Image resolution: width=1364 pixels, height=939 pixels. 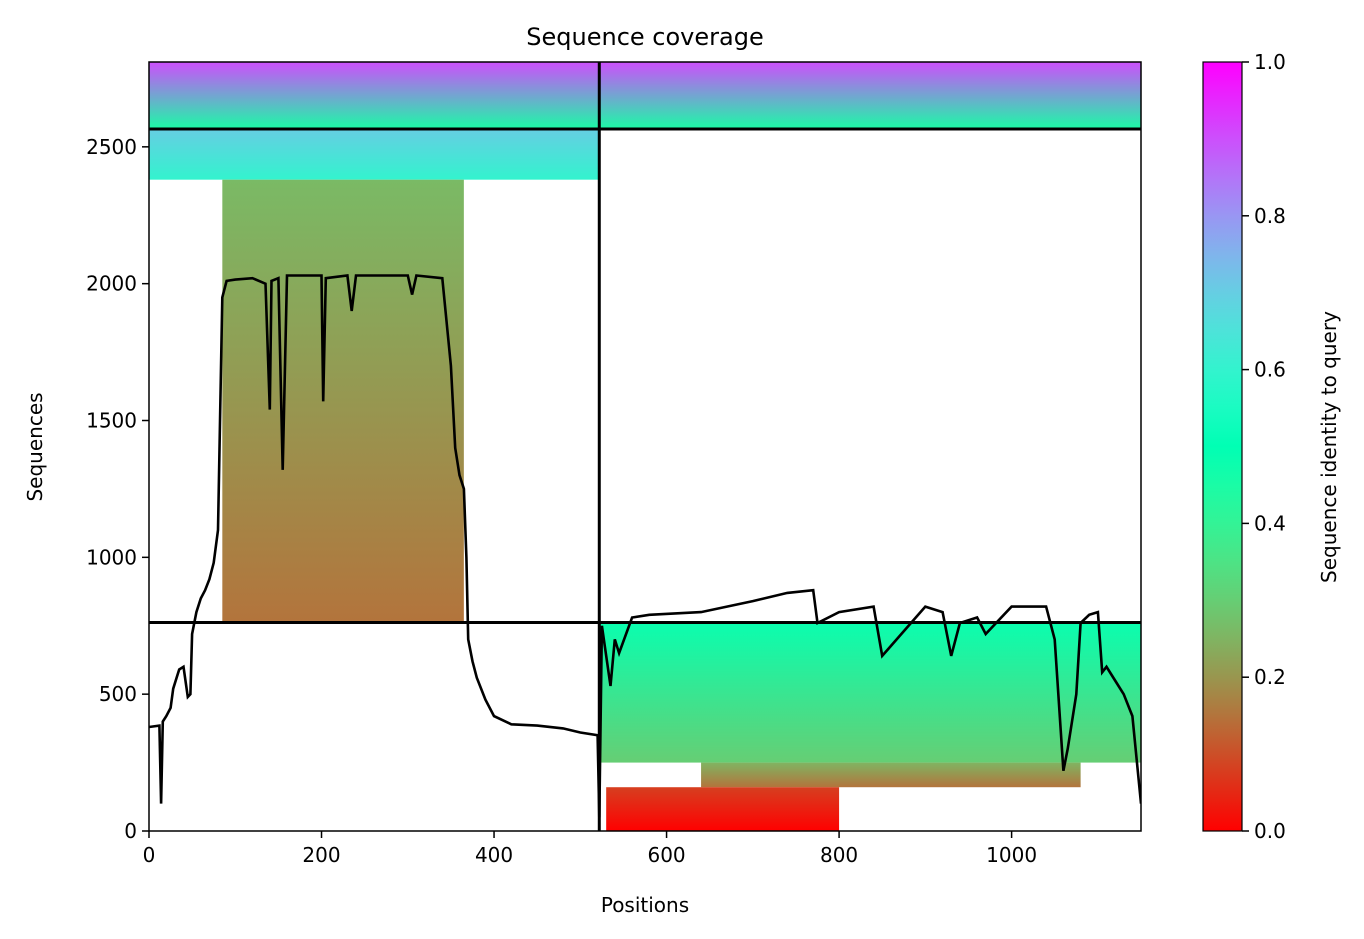 What do you see at coordinates (1270, 216) in the screenshot?
I see `colorbar-tick-label: 0.8` at bounding box center [1270, 216].